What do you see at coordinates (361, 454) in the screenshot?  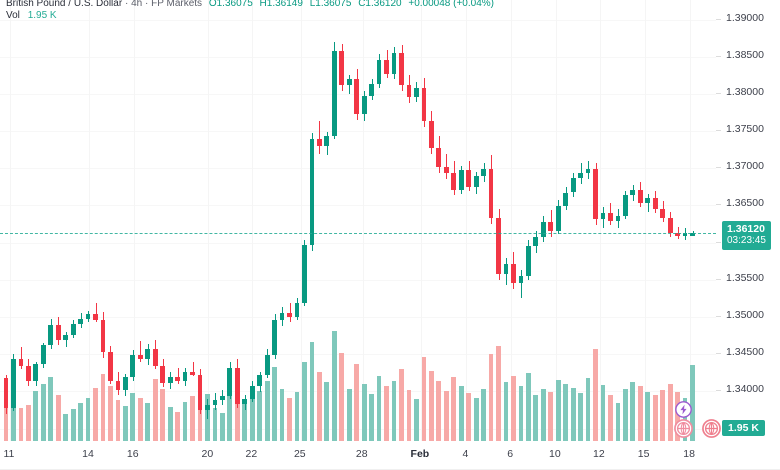 I see `time-axis-label: 28` at bounding box center [361, 454].